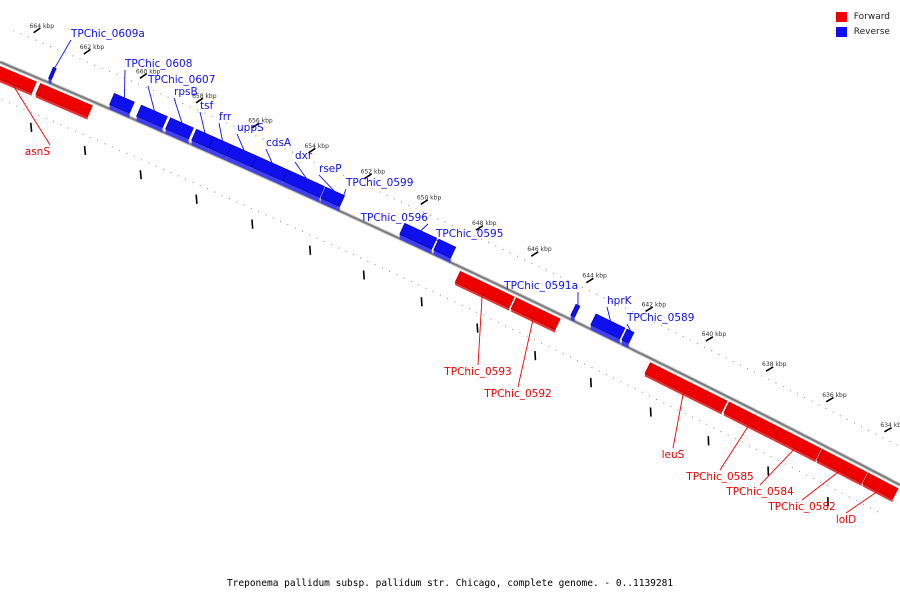 This screenshot has width=900, height=600. I want to click on legend-reverse: Reverse, so click(862, 31).